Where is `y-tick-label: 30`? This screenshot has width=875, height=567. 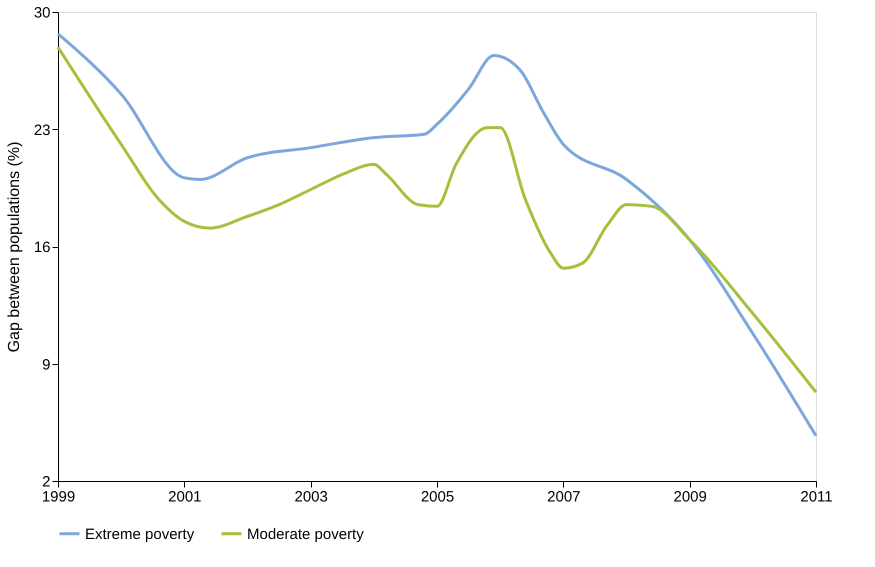 y-tick-label: 30 is located at coordinates (42, 13).